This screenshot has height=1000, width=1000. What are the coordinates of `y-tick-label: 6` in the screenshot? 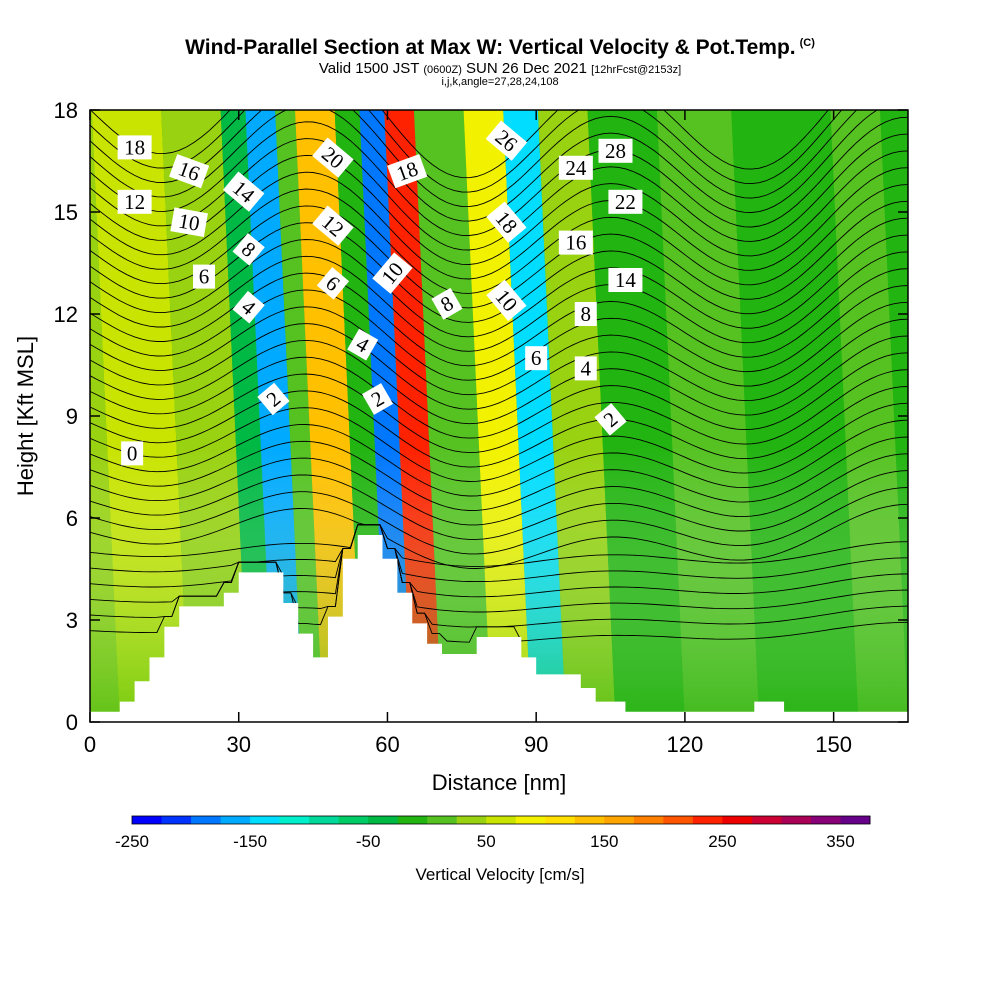 It's located at (72, 518).